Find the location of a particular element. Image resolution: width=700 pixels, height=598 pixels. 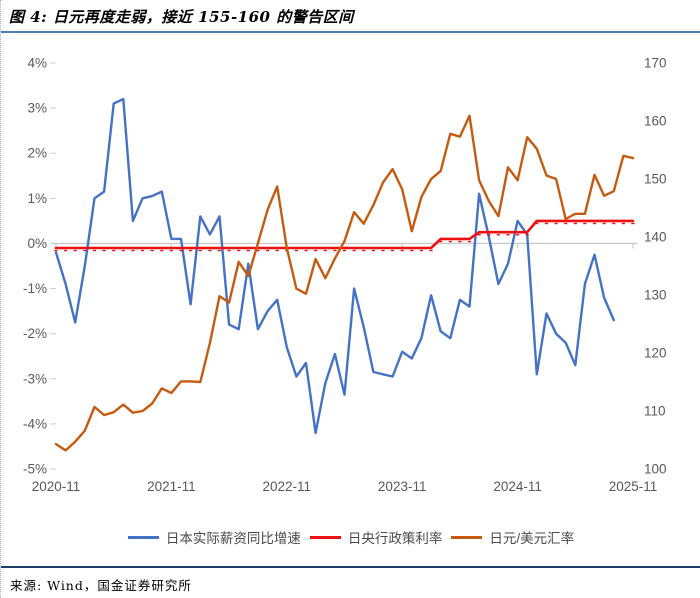

right-axis-label: 160 is located at coordinates (655, 121).